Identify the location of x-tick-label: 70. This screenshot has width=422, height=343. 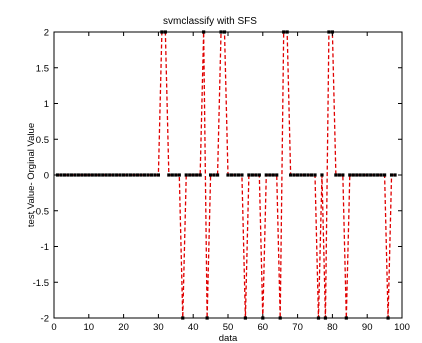
(297, 327).